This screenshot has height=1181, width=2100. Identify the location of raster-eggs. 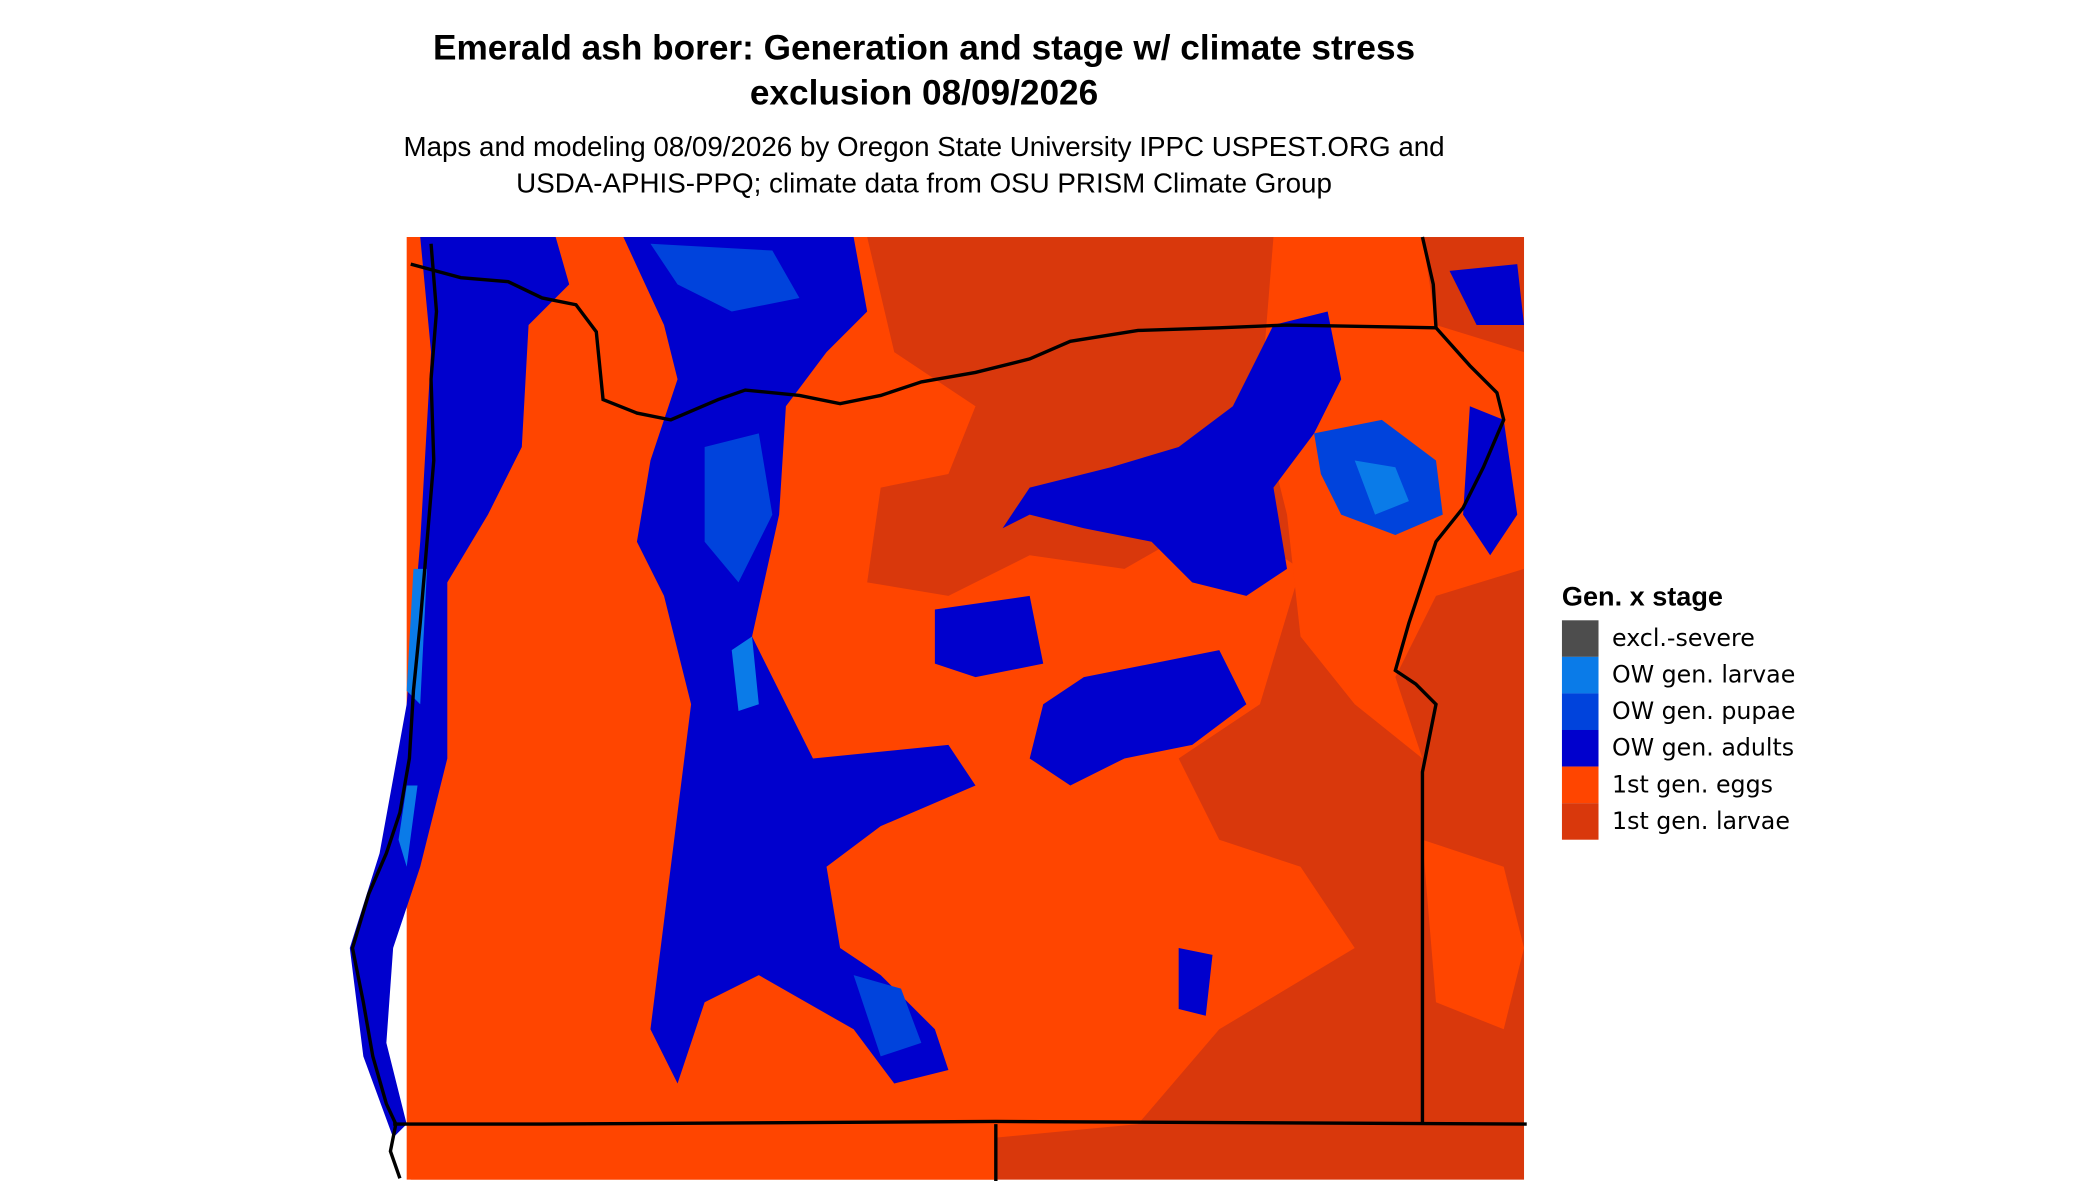
(1473, 934).